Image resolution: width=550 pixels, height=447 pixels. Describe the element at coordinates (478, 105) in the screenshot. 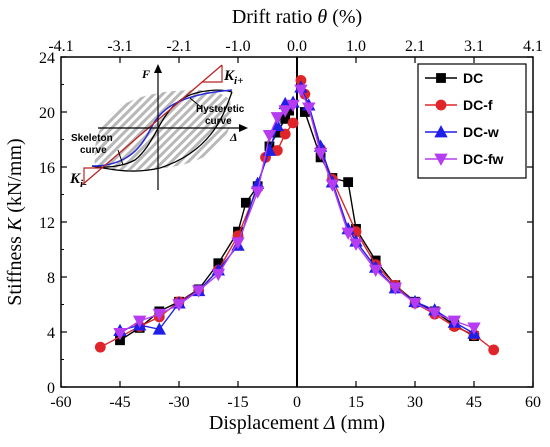

I see `legend-label: DC-f` at that location.